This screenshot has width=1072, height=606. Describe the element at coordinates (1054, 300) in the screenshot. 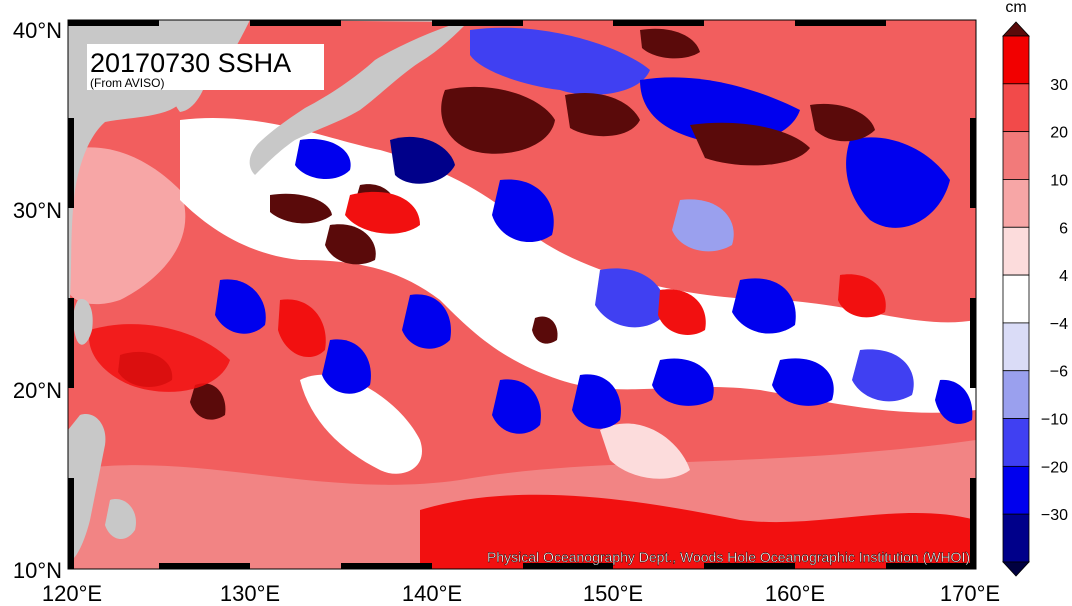

I see `colorbar-labels: 30 20 10 6 4 −4 −6 −10 −20 −30` at that location.